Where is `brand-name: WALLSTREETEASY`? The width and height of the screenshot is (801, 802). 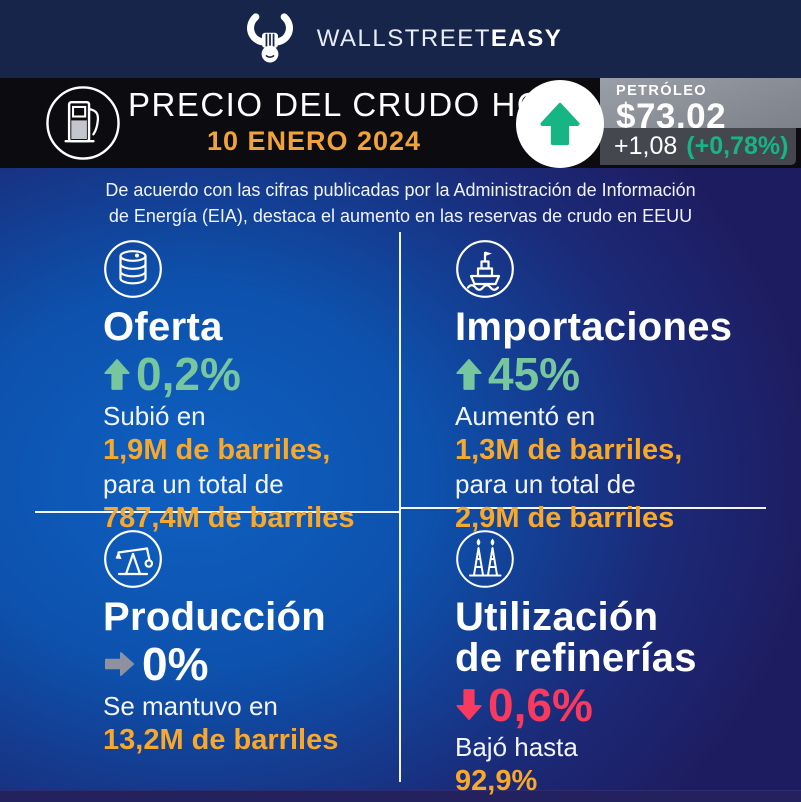
brand-name: WALLSTREETEASY is located at coordinates (440, 39).